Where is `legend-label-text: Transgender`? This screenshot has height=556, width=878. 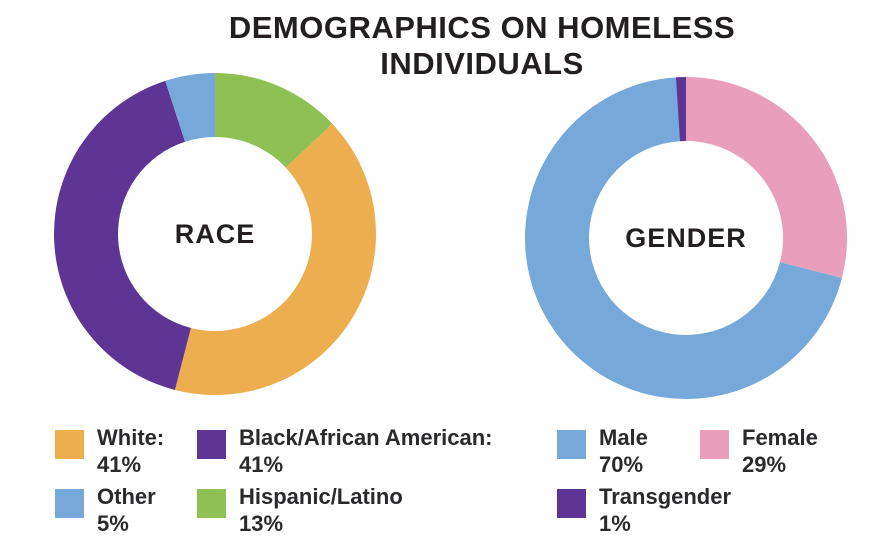
legend-label-text: Transgender is located at coordinates (665, 496).